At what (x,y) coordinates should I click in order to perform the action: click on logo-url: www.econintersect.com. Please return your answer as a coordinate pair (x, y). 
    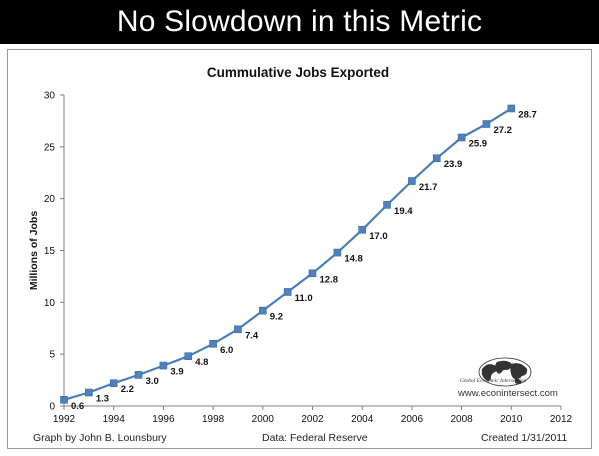
    Looking at the image, I should click on (508, 393).